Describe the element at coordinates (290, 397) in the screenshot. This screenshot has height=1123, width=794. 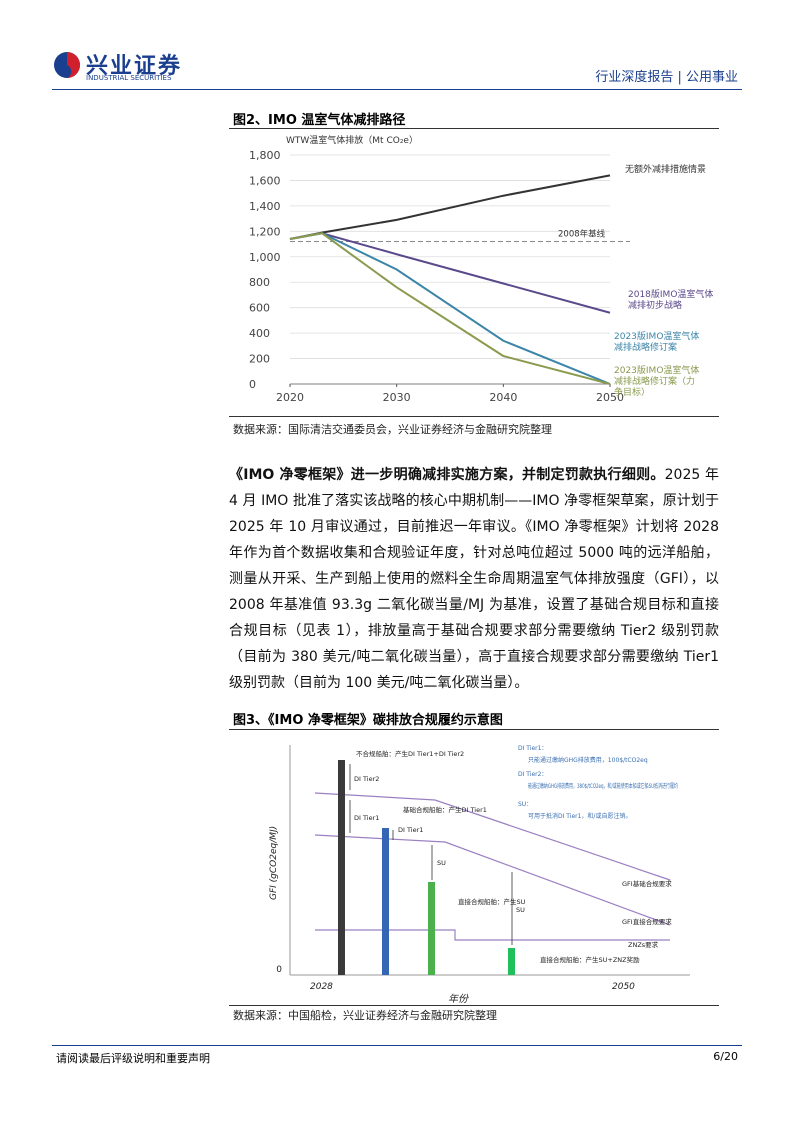
I see `x-tick-label: 2020` at that location.